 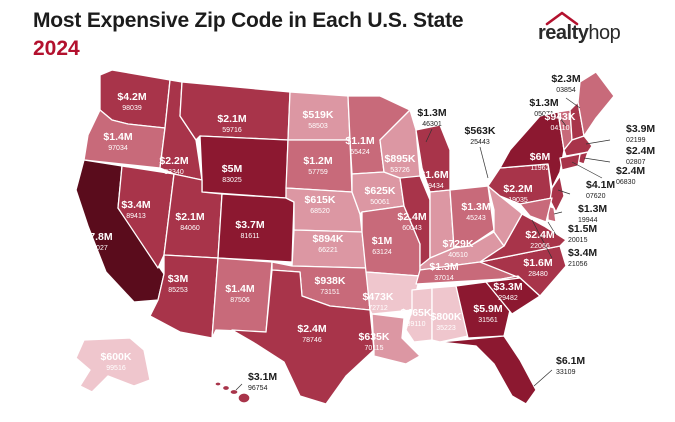 What do you see at coordinates (630, 171) in the screenshot?
I see `state-price-ct: $2.4M` at bounding box center [630, 171].